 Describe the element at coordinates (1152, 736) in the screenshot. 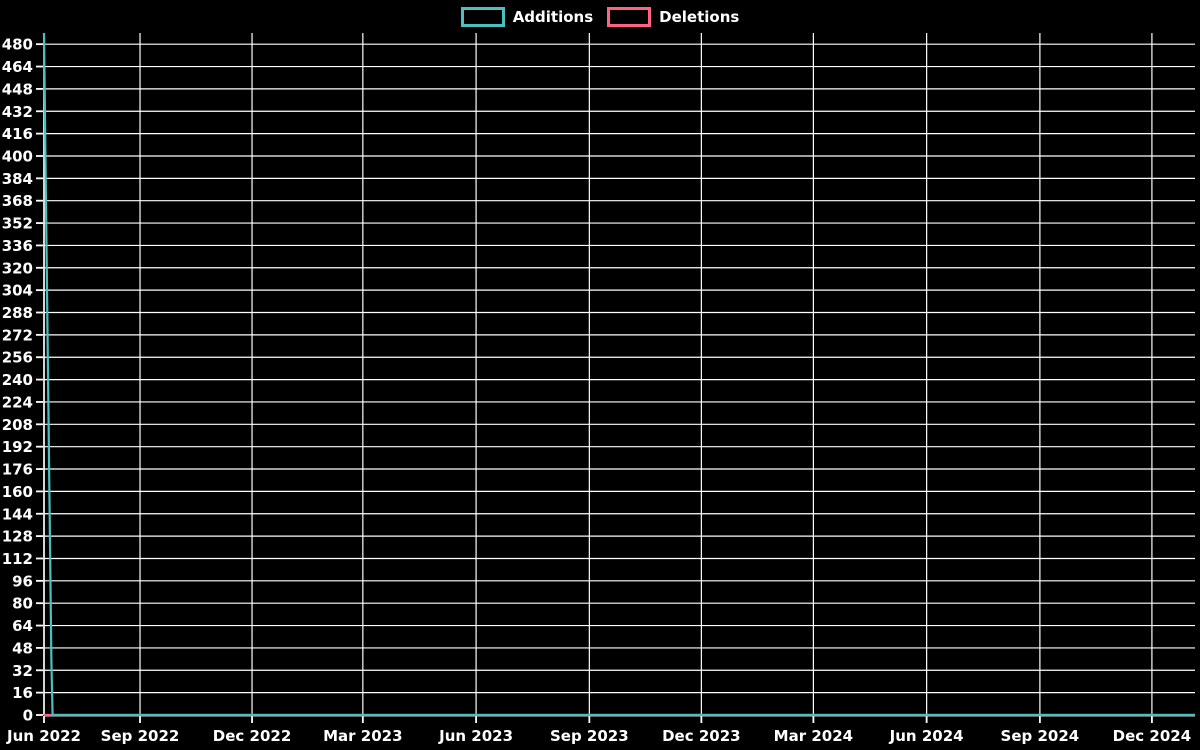

I see `x-tick-label: Dec 2024` at that location.